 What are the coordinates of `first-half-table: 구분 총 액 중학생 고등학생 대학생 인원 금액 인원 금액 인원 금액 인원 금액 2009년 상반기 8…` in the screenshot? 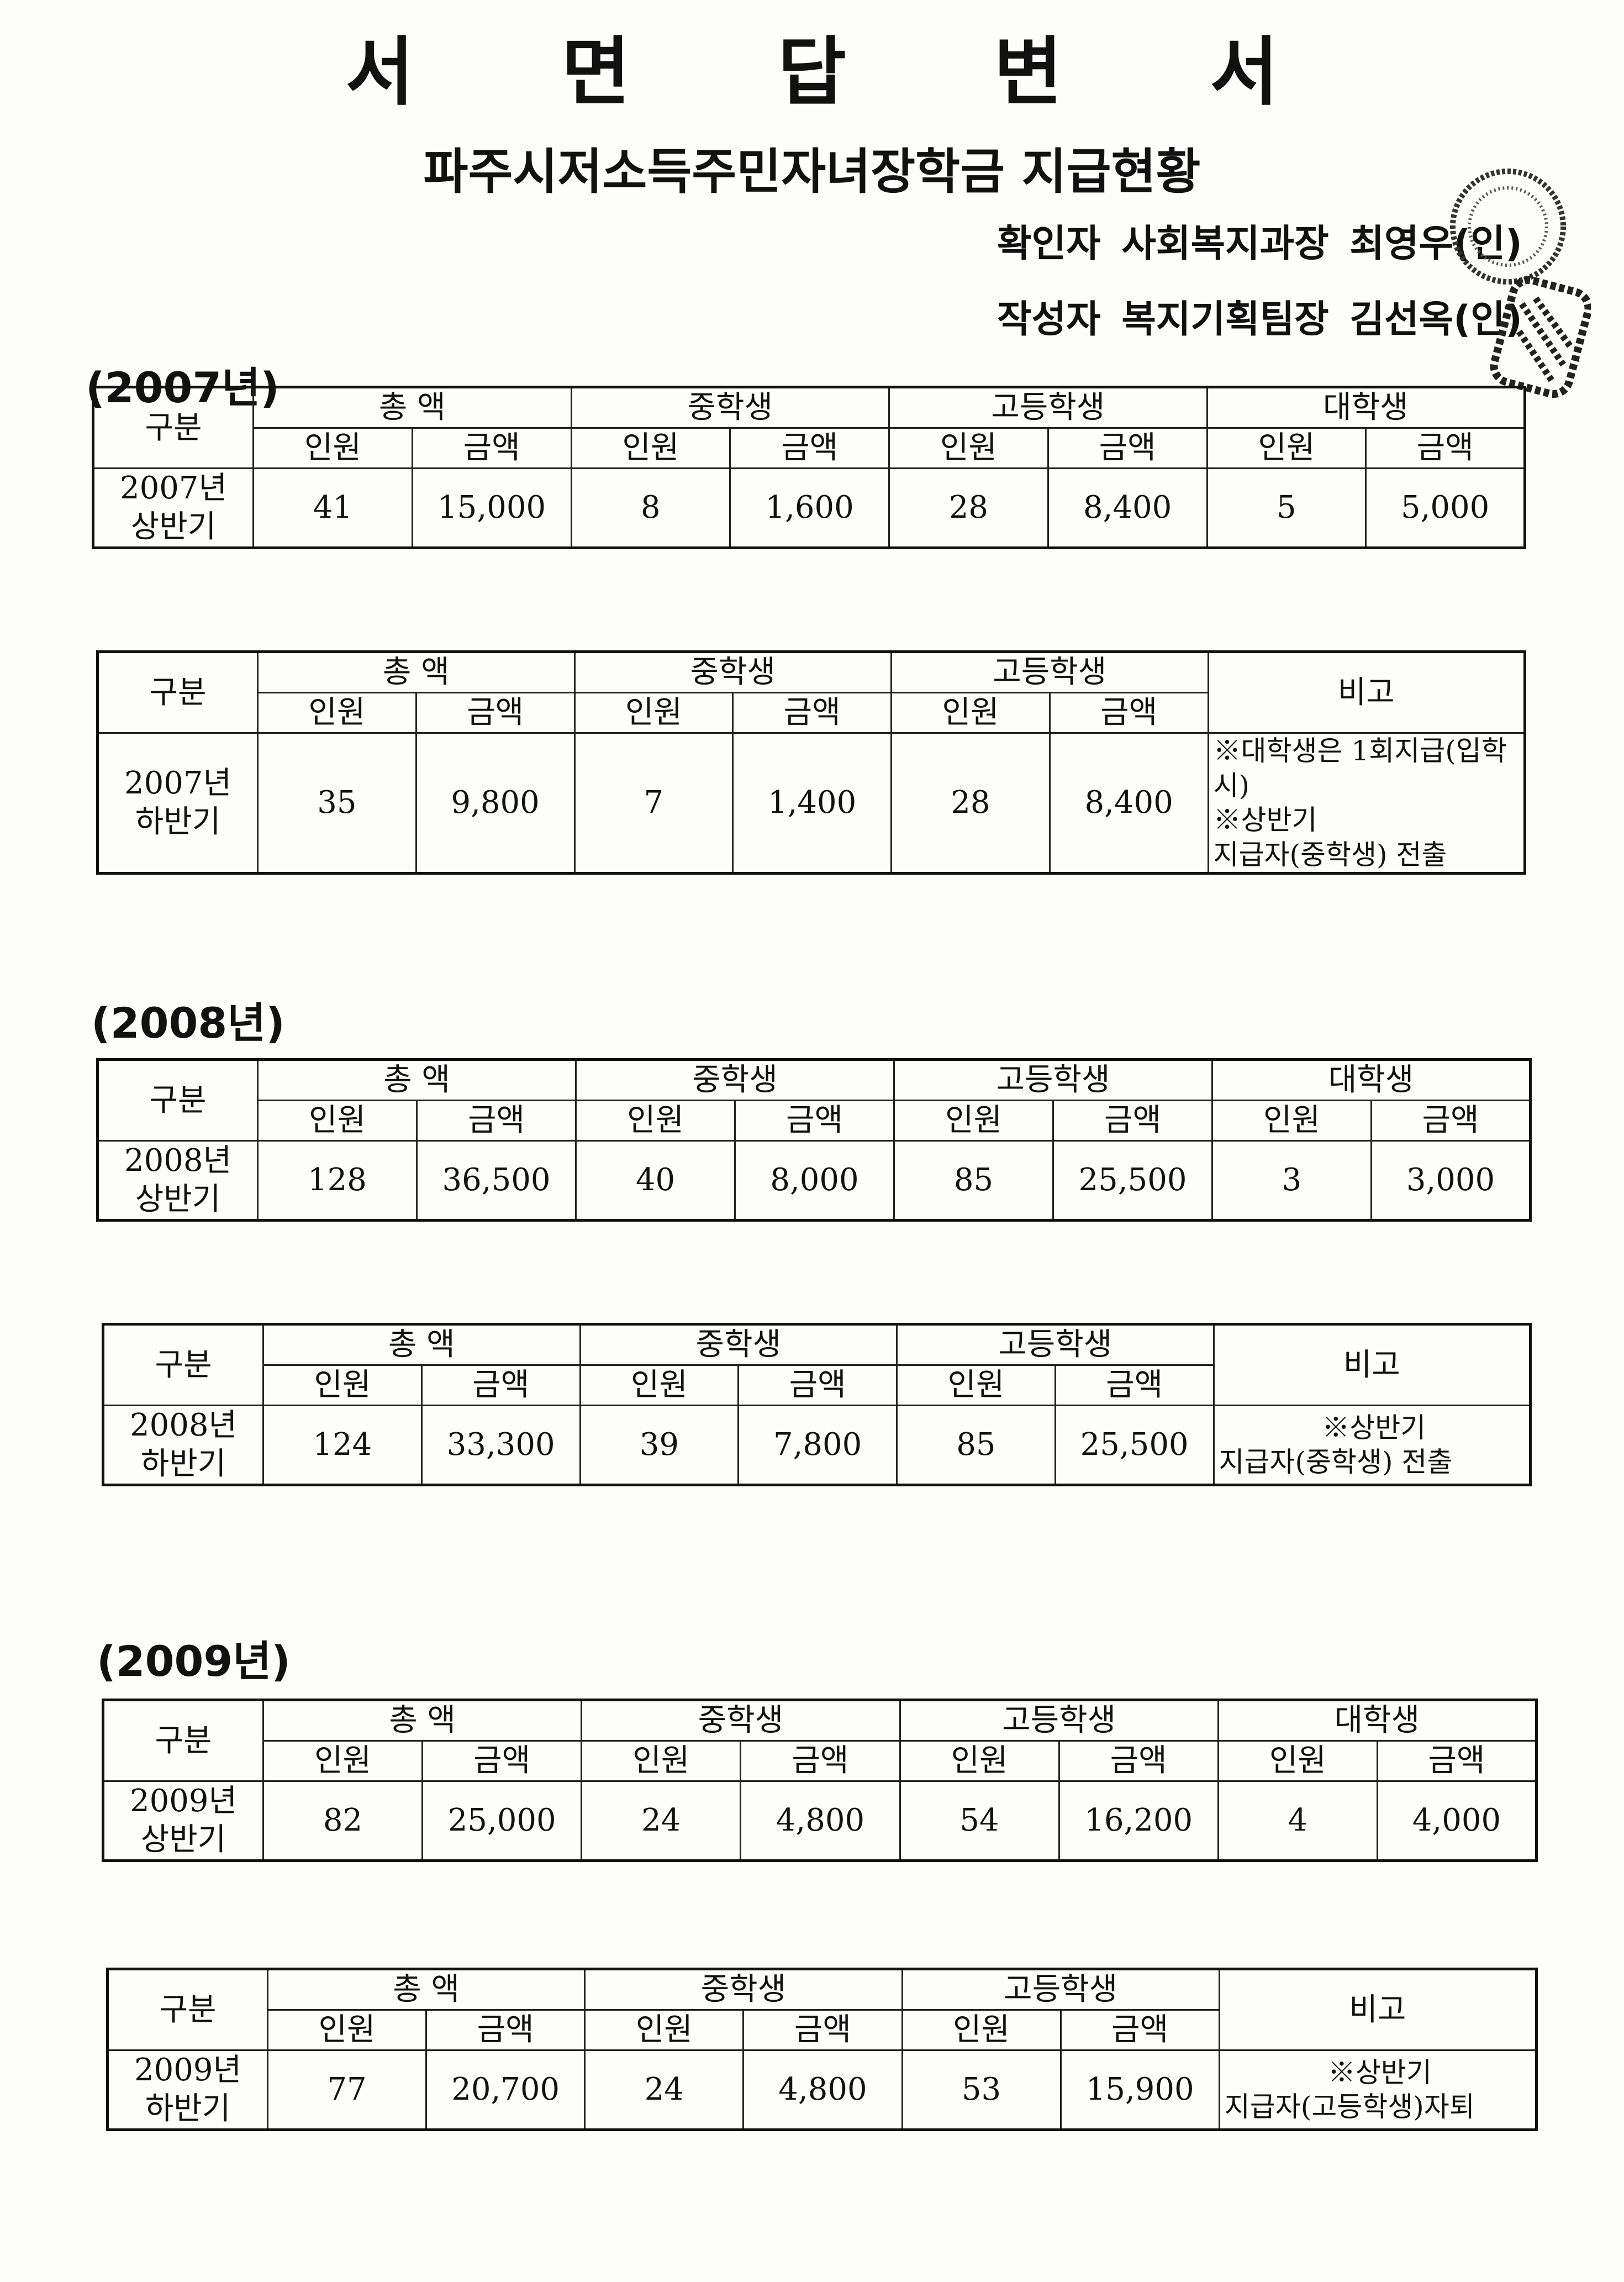 It's located at (820, 1780).